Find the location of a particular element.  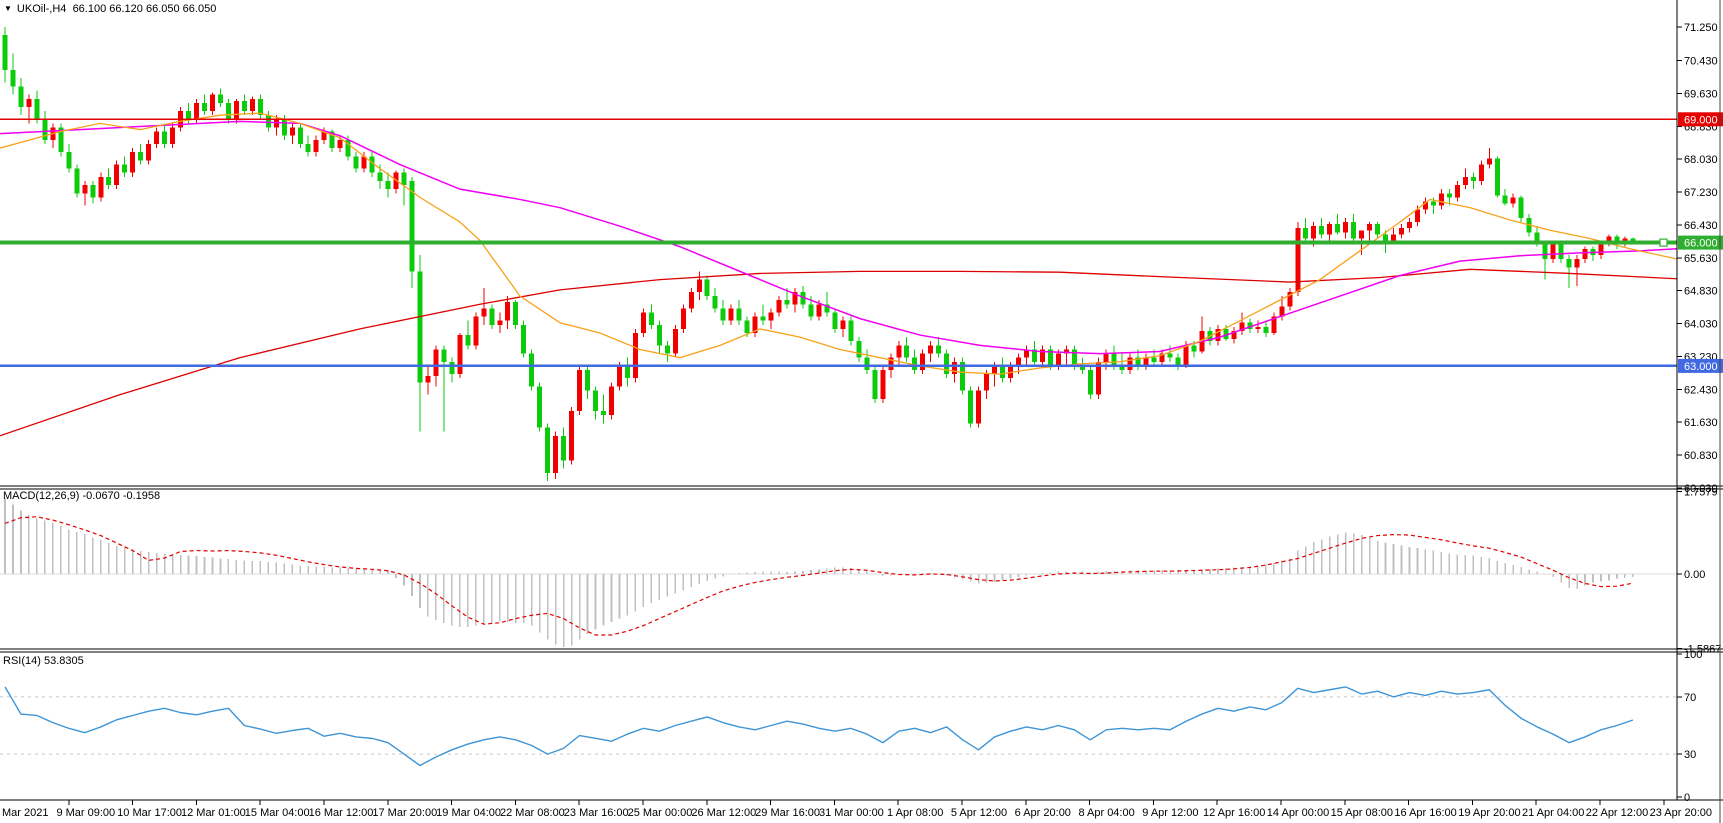

time-tick-label: 16 Mar 12:00 is located at coordinates (341, 813).